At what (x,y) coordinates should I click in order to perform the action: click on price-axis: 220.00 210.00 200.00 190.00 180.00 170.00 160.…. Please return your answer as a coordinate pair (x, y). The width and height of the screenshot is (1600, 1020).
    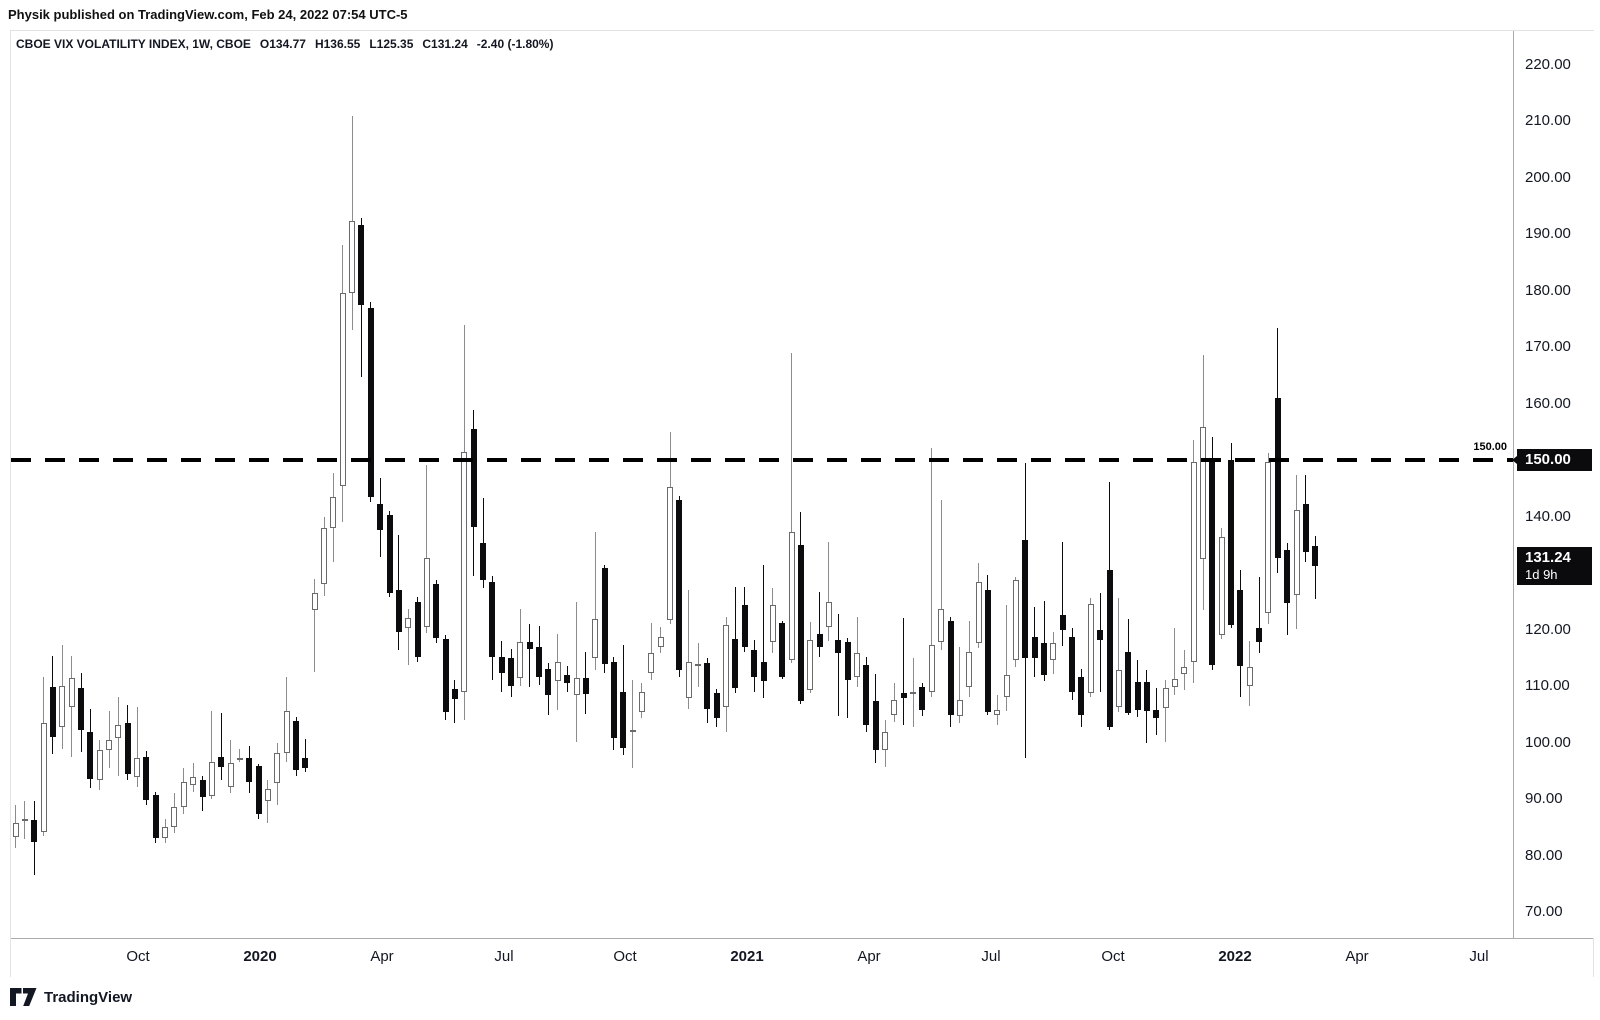
    Looking at the image, I should click on (1553, 484).